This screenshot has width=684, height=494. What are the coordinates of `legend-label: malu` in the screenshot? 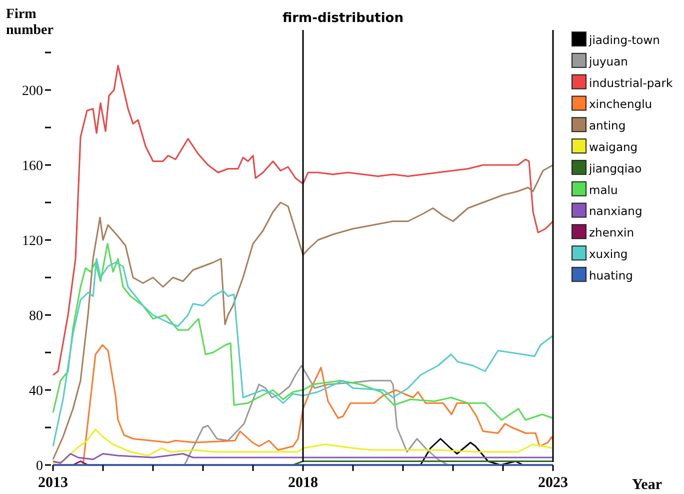 It's located at (603, 189).